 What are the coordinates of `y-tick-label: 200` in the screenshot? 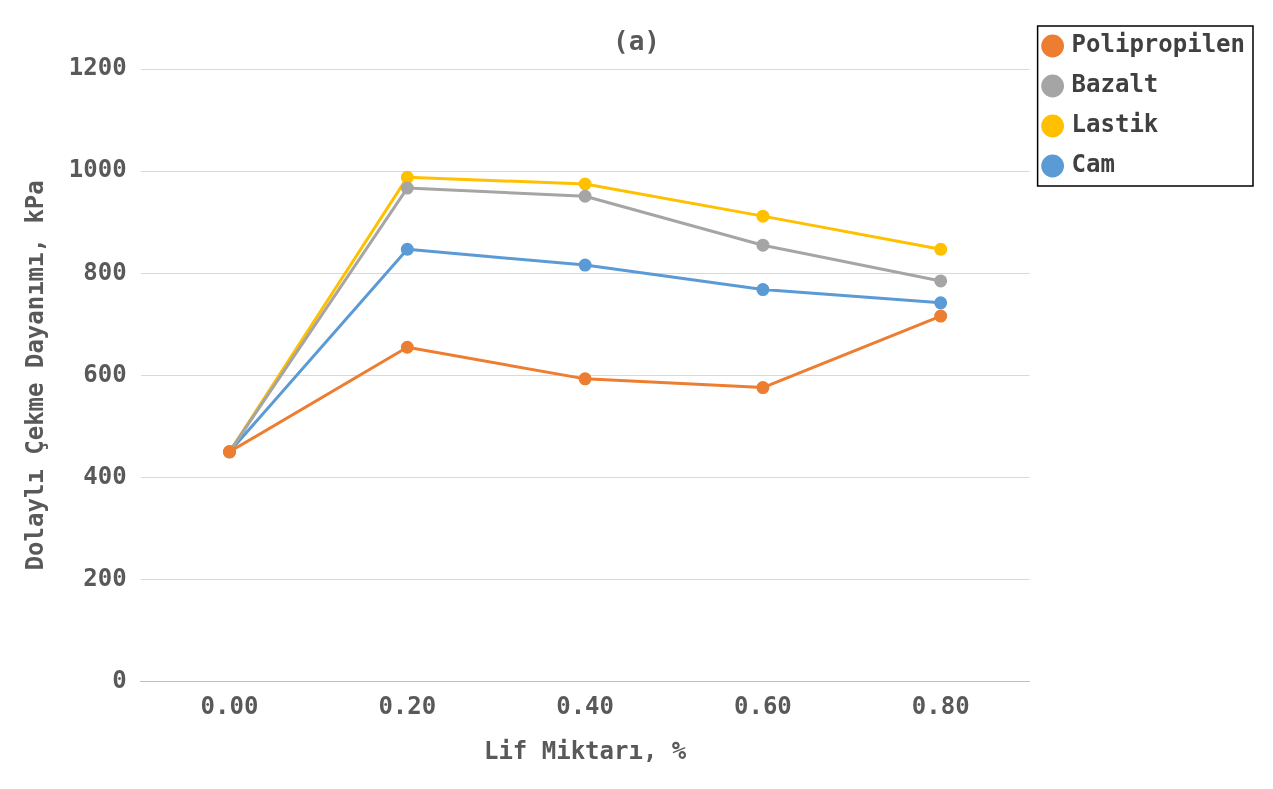 It's located at (105, 577).